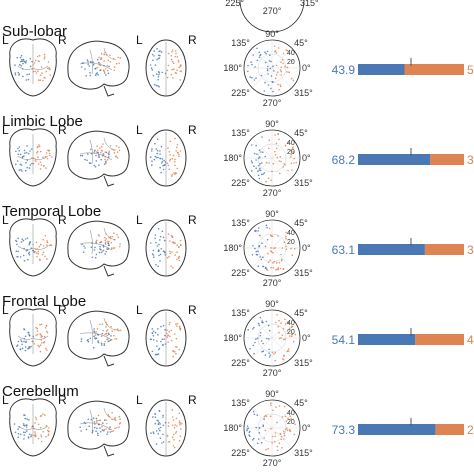 The height and width of the screenshot is (474, 474). What do you see at coordinates (306, 68) in the screenshot?
I see `polar-angle-label: 0°` at bounding box center [306, 68].